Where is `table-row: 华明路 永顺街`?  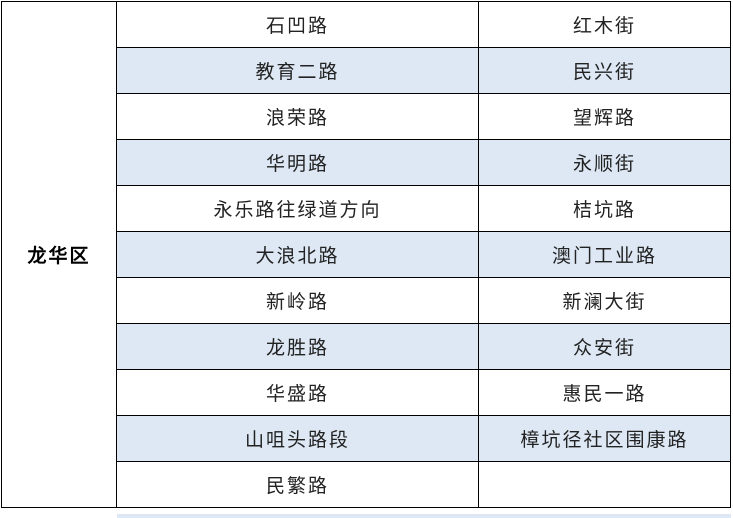
table-row: 华明路 永顺街 is located at coordinates (366, 162).